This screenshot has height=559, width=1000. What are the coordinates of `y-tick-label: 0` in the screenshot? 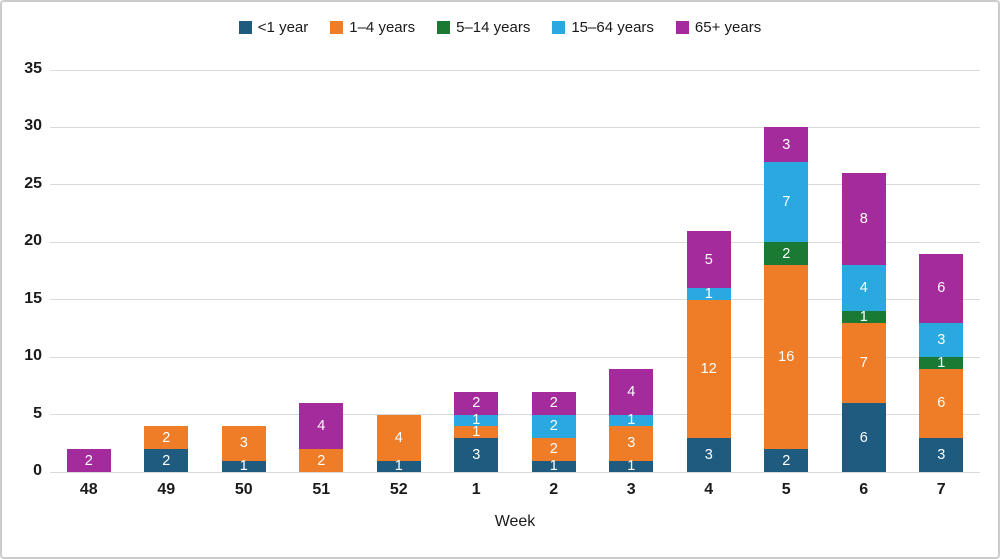 It's located at (37, 470).